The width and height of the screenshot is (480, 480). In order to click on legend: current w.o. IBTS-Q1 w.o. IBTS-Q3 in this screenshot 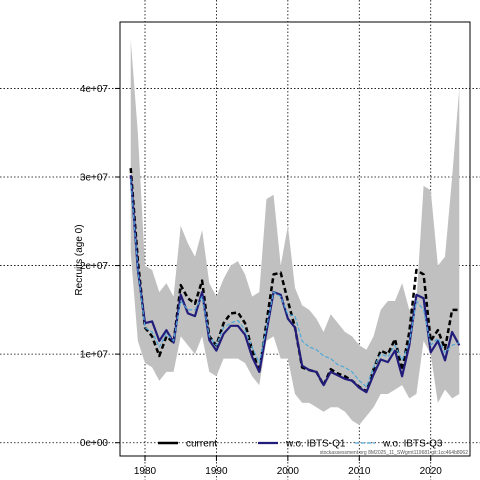, I will do `click(300, 444)`.